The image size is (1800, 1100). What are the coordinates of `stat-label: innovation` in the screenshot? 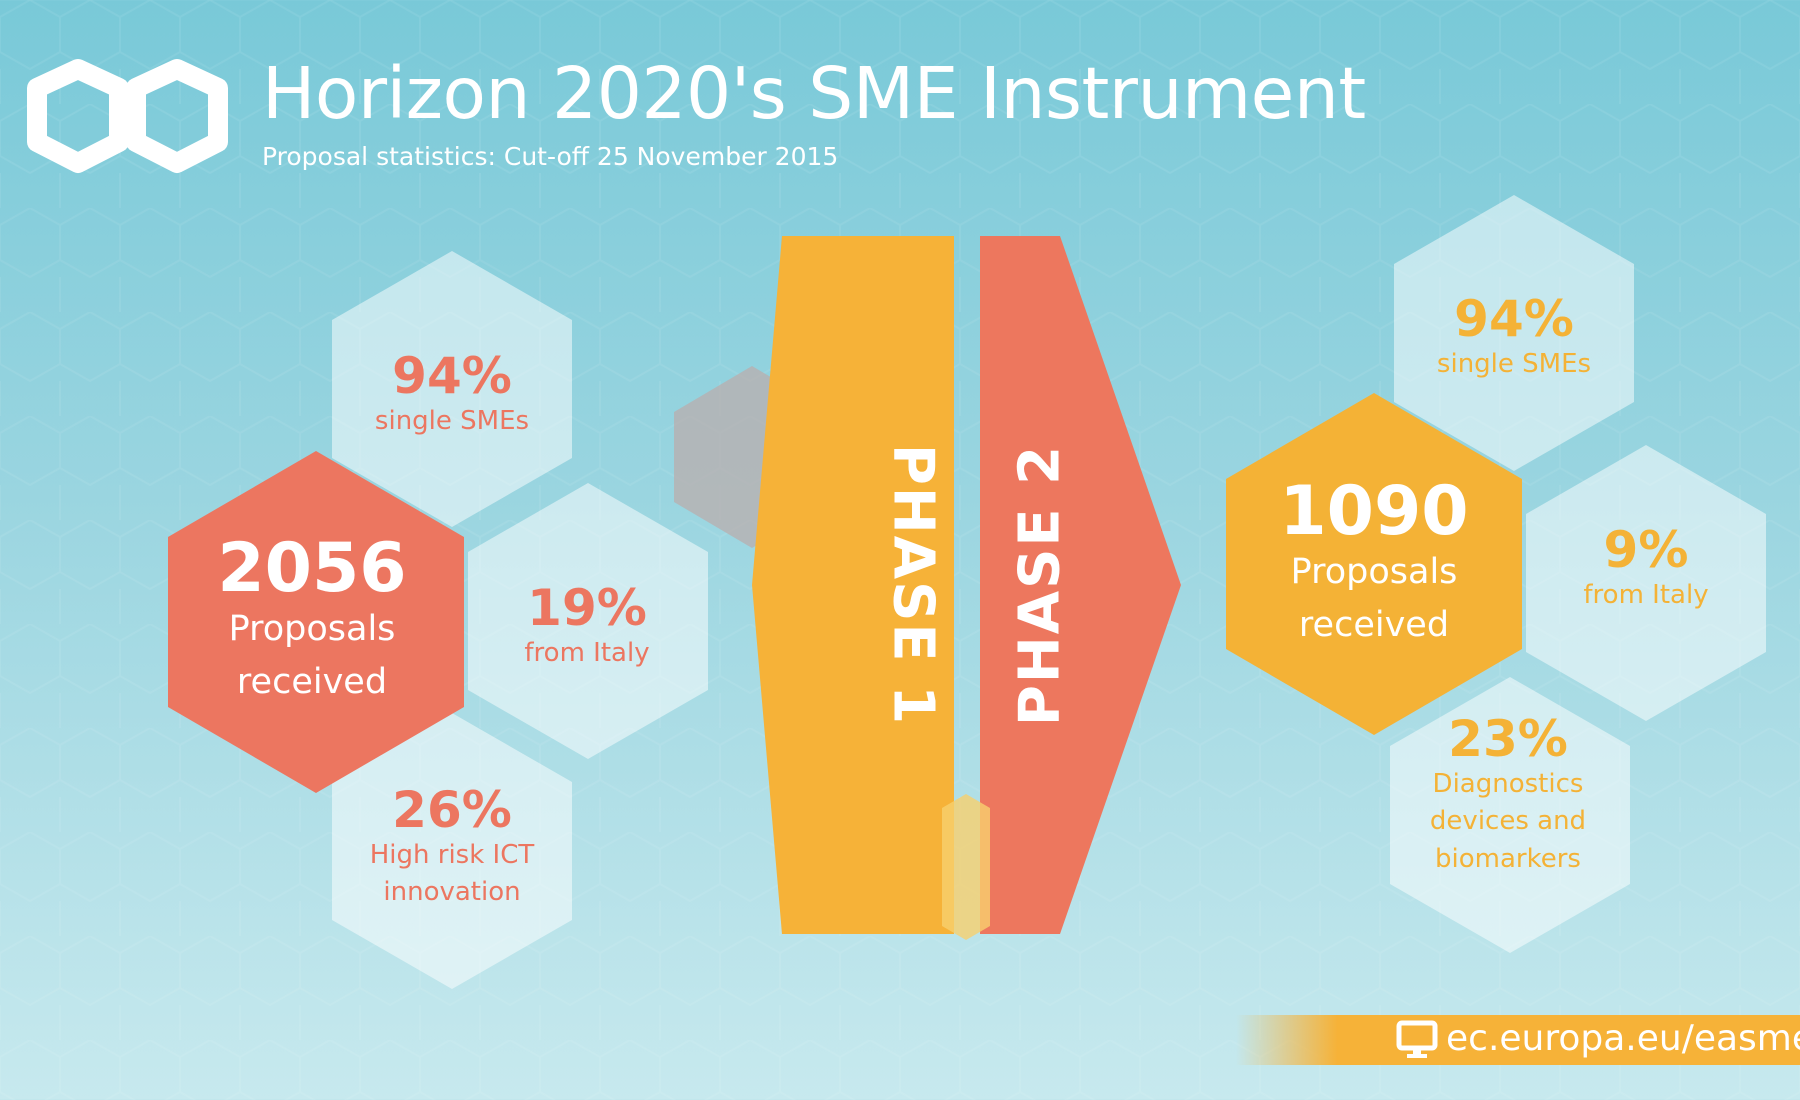 It's located at (452, 892).